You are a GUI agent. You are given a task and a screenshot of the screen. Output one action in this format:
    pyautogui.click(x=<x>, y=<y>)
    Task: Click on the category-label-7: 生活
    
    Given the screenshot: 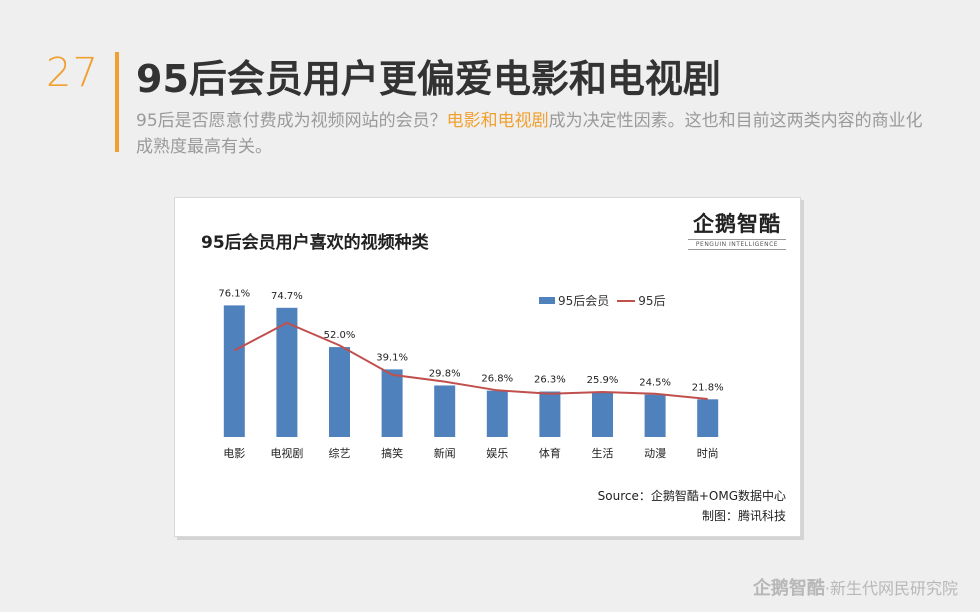 What is the action you would take?
    pyautogui.click(x=603, y=453)
    